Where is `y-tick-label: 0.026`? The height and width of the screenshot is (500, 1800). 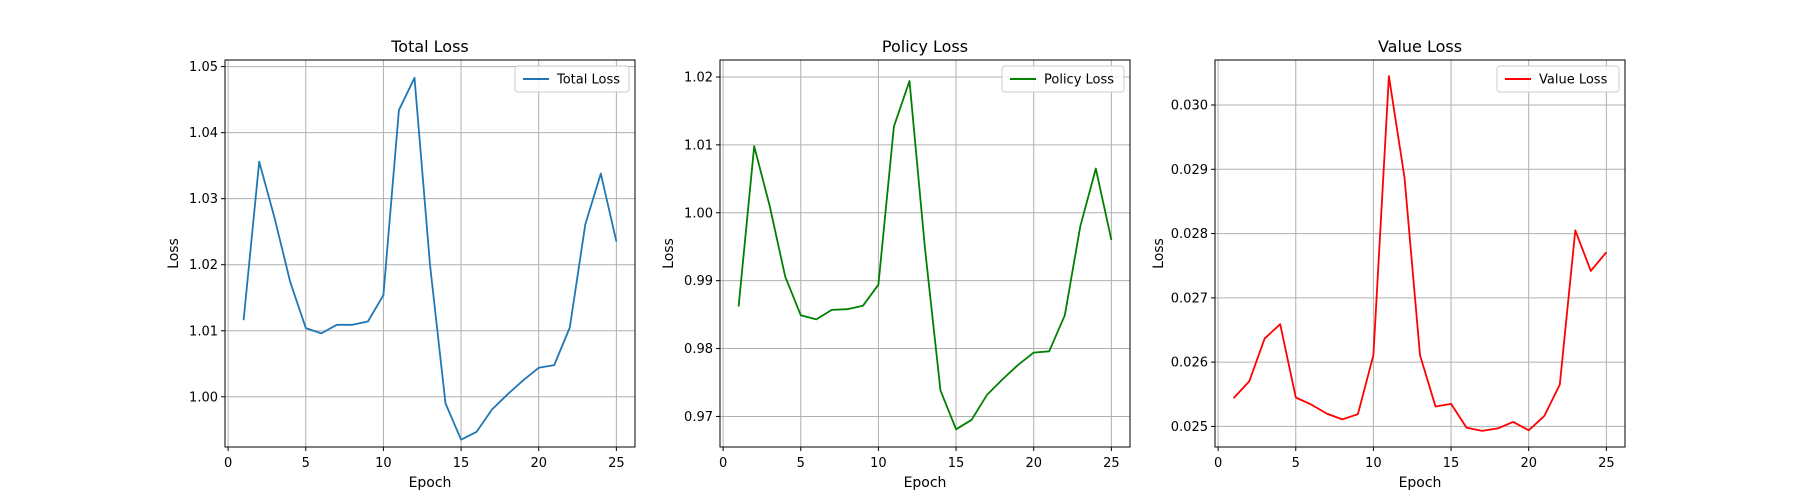 y-tick-label: 0.026 is located at coordinates (1189, 363).